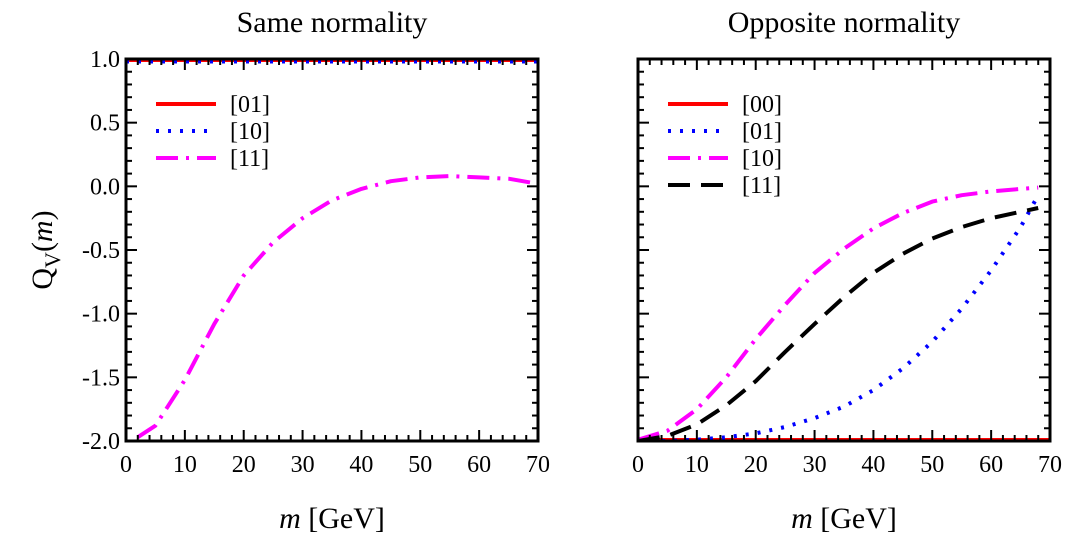 This screenshot has width=1070, height=534. What do you see at coordinates (42, 215) in the screenshot?
I see `y-axis-label-close: )` at bounding box center [42, 215].